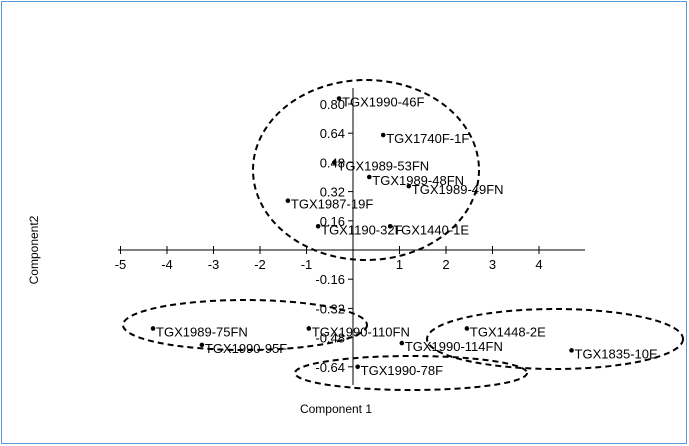 Image resolution: width=689 pixels, height=446 pixels. I want to click on point-label: TGX1740F-1F, so click(427, 138).